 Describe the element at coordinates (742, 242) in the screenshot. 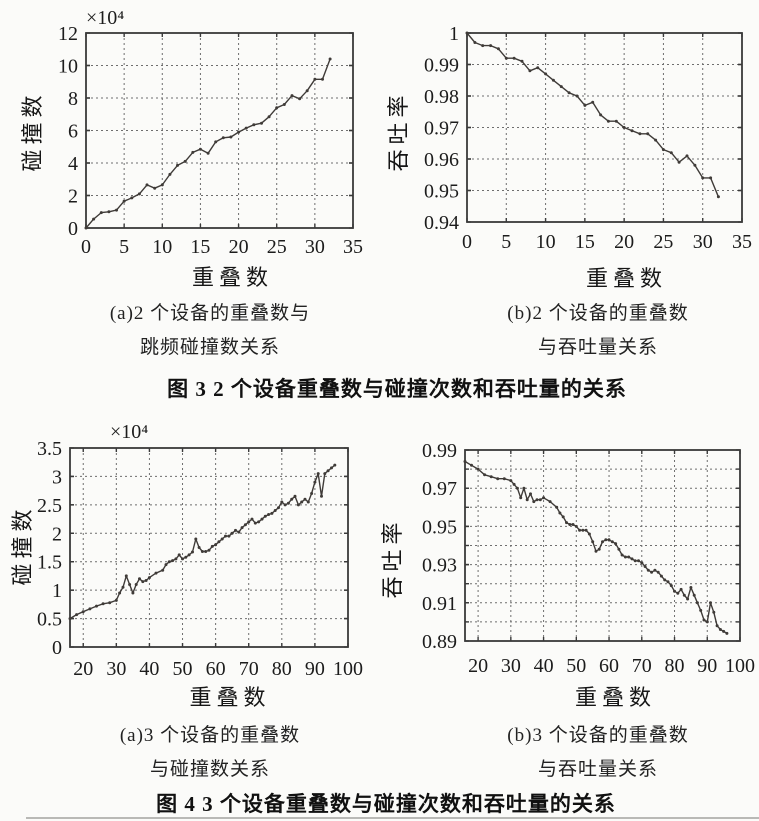

I see `x-tick-label: 35` at that location.